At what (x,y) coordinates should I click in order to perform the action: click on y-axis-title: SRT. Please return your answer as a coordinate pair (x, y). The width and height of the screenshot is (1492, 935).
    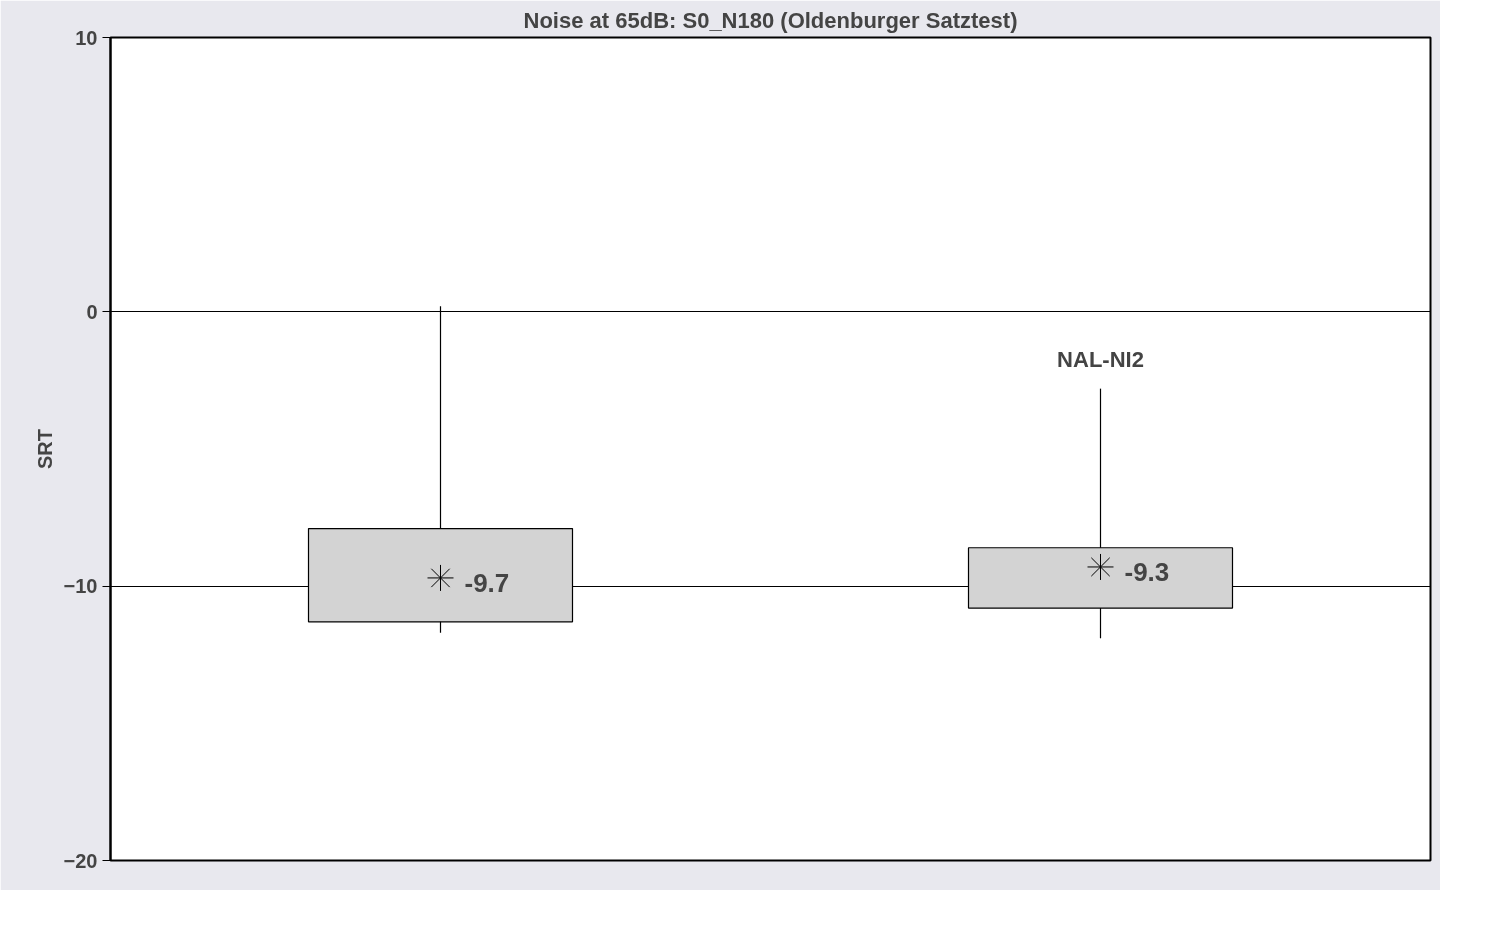
    Looking at the image, I should click on (44, 449).